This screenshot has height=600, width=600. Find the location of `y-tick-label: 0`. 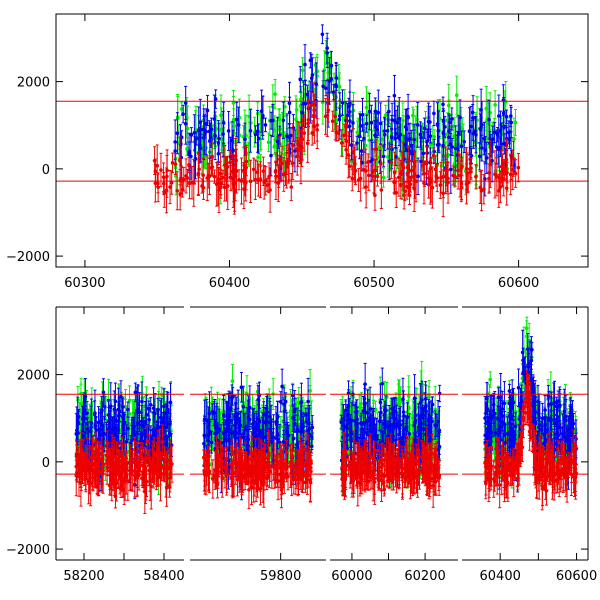

y-tick-label: 0 is located at coordinates (46, 170).